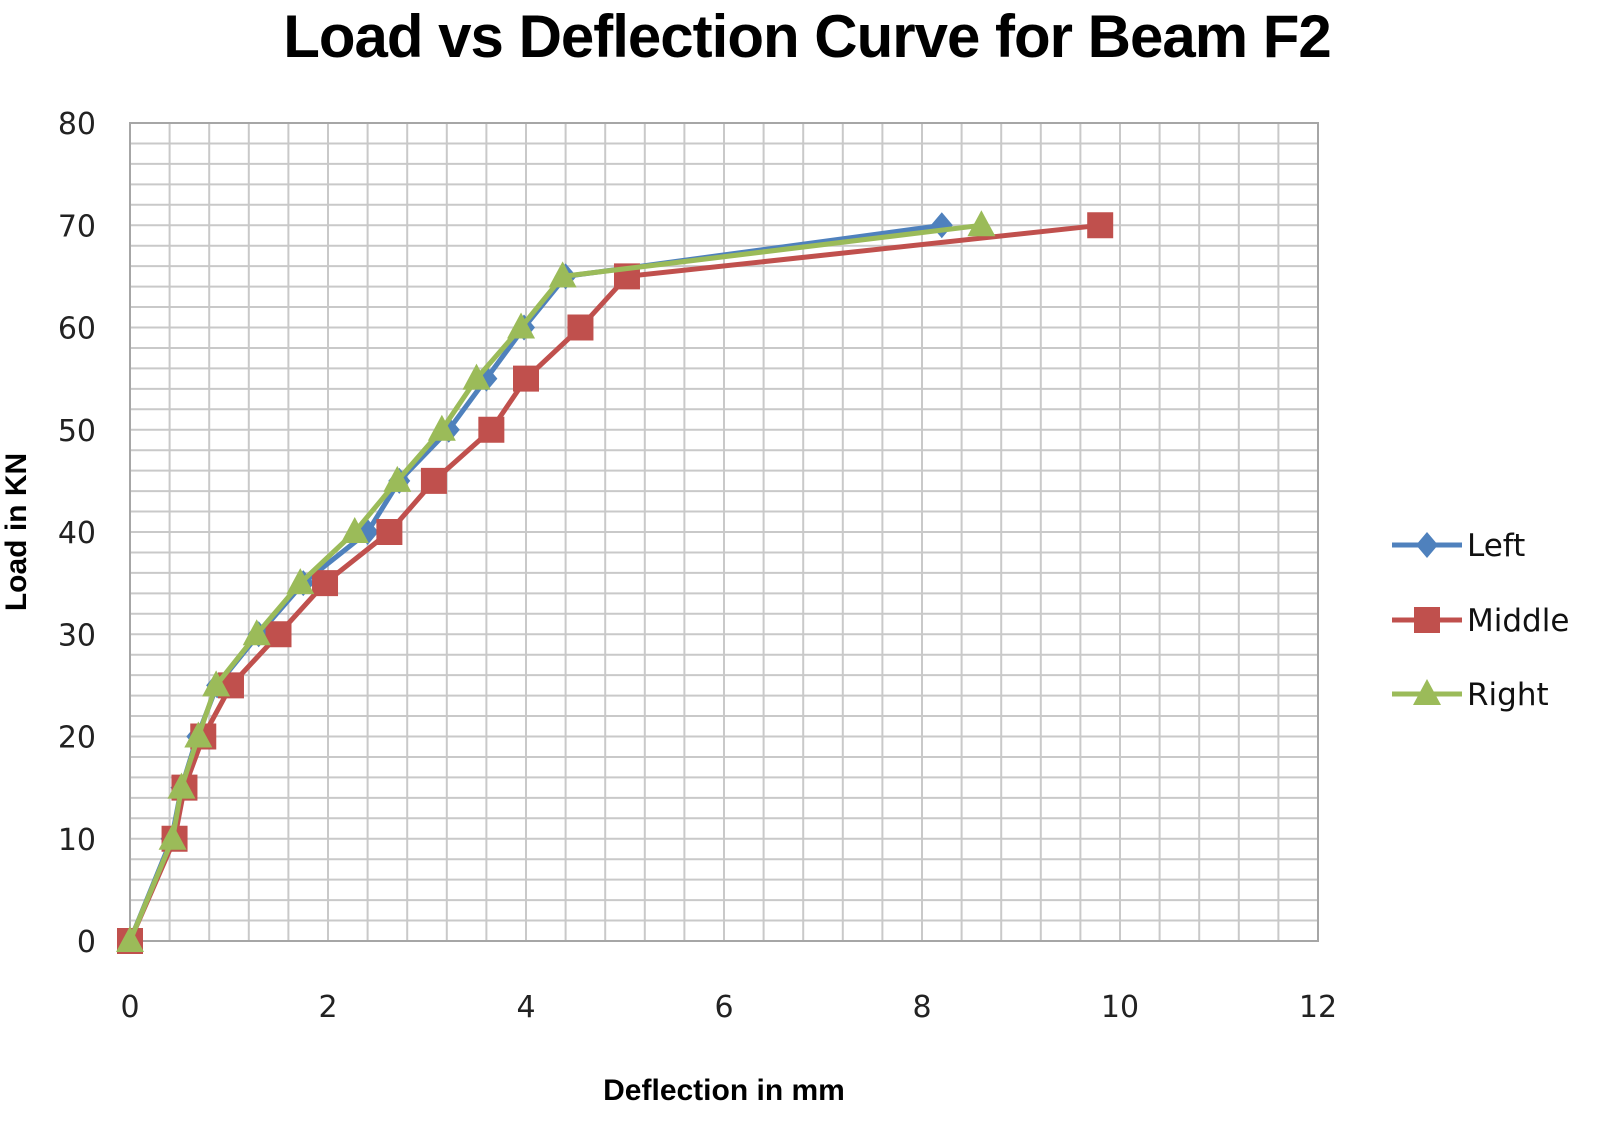 This screenshot has height=1134, width=1614. I want to click on x-tick-label: 10, so click(1120, 1007).